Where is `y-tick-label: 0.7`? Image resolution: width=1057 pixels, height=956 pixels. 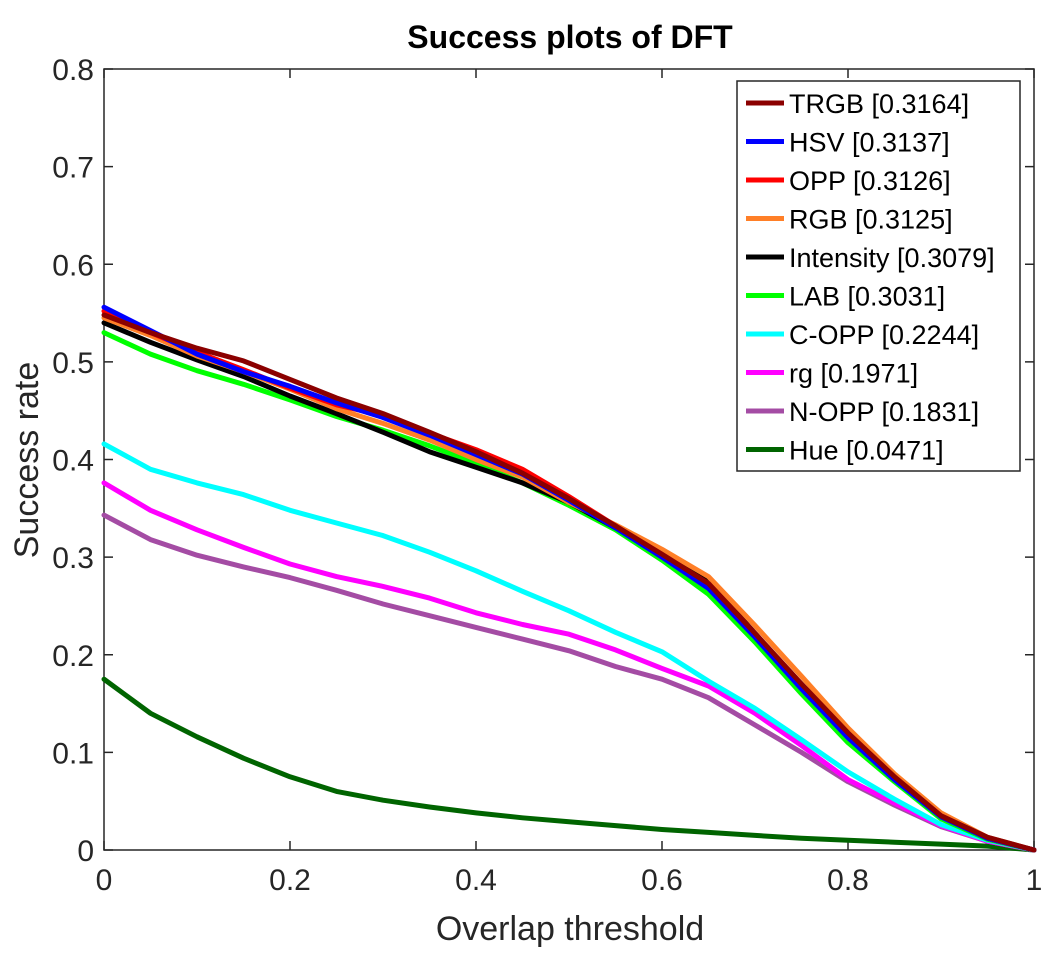
y-tick-label: 0.7 is located at coordinates (73, 168).